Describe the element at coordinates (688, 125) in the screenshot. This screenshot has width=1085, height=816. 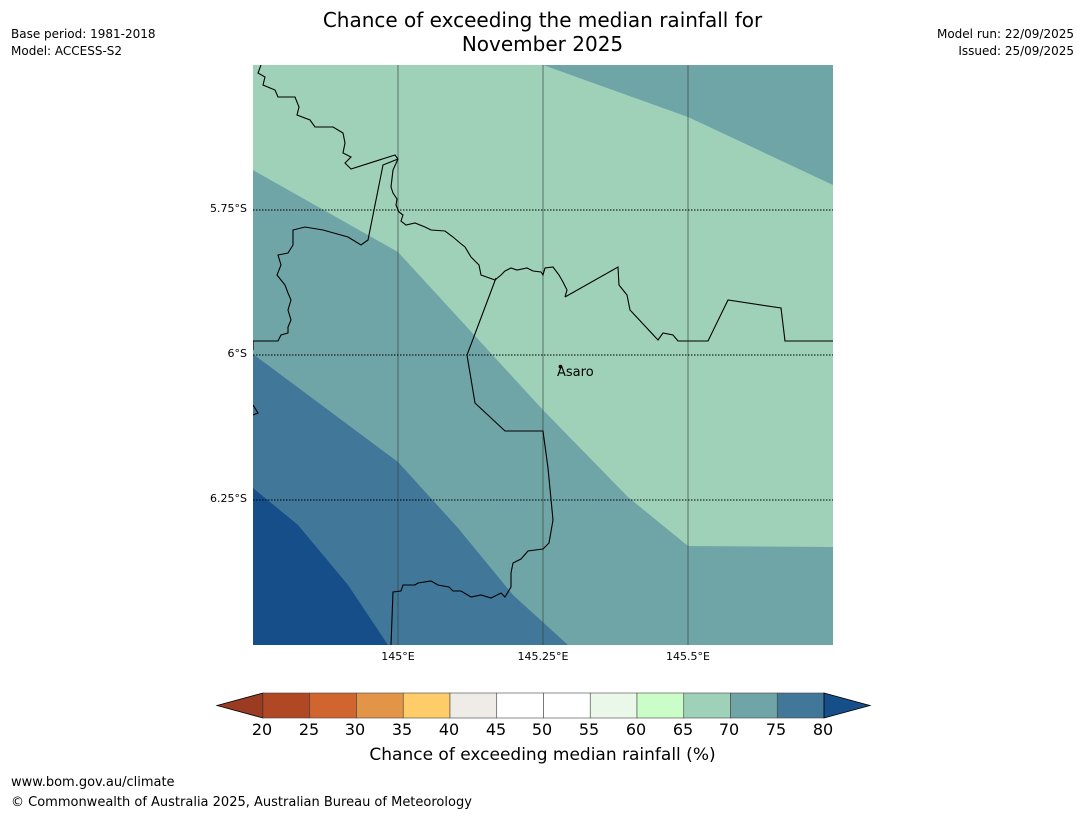
I see `region-70-northeast` at that location.